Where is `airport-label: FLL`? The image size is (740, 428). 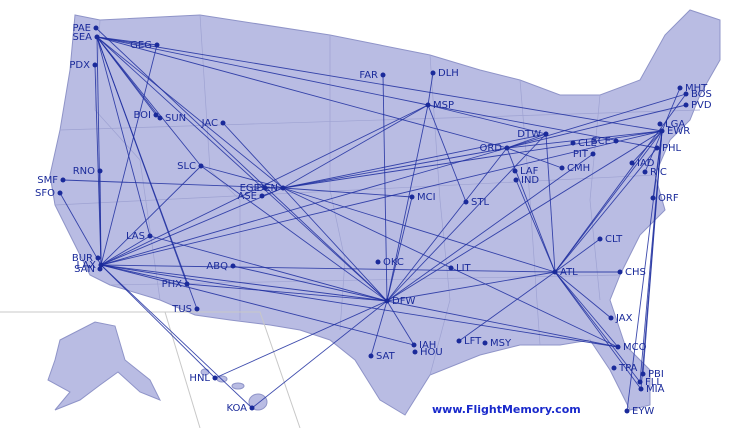
airport-label: FLL is located at coordinates (653, 382).